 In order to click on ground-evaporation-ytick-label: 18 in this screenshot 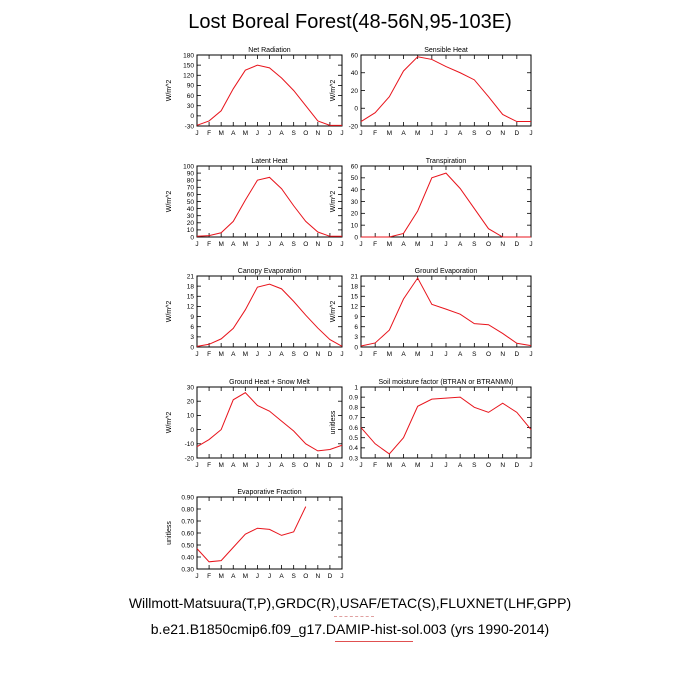, I will do `click(355, 286)`.